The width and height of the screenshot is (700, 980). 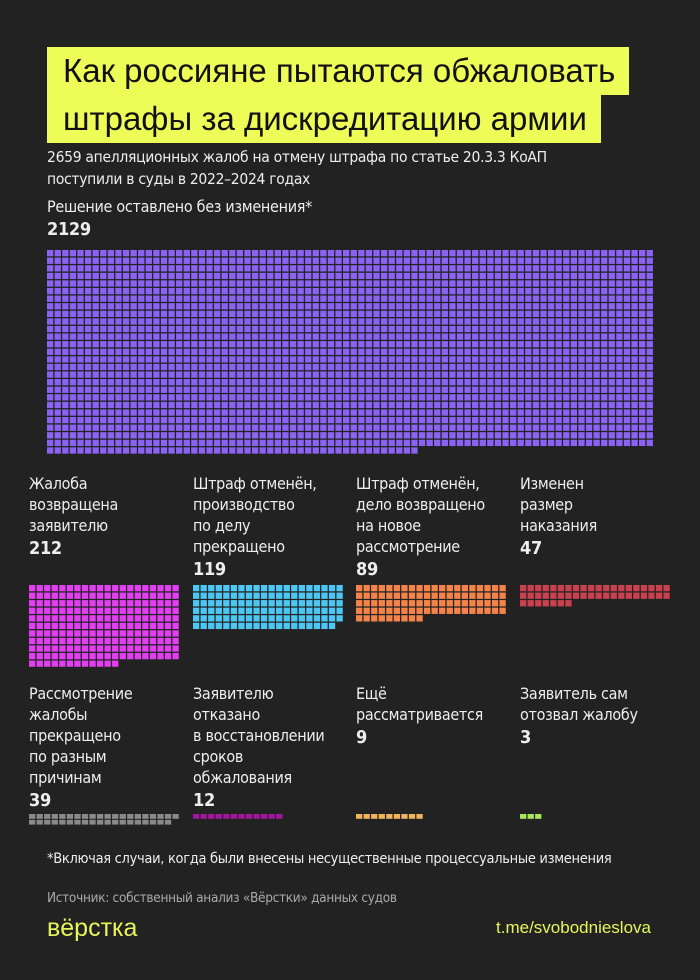 I want to click on logo: вёрстка, so click(x=92, y=928).